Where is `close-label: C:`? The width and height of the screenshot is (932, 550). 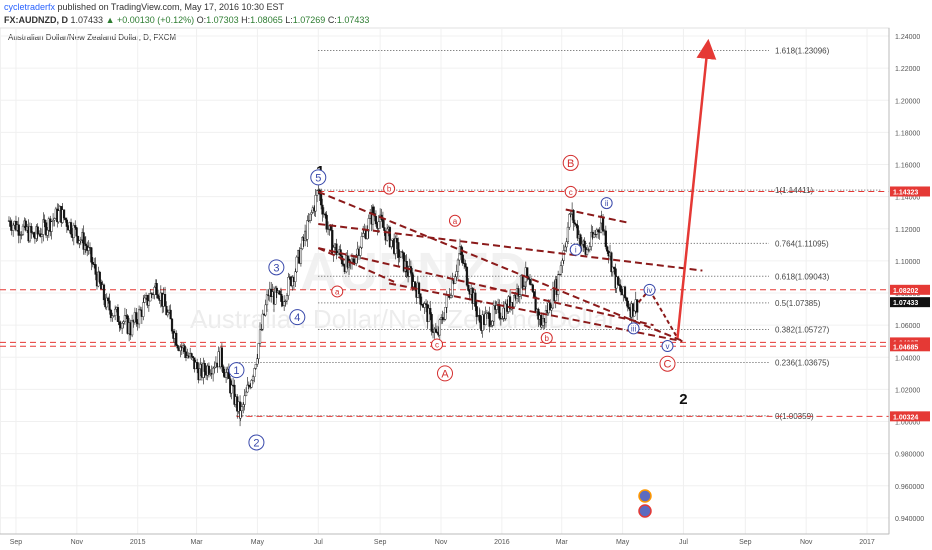
close-label: C: is located at coordinates (332, 20).